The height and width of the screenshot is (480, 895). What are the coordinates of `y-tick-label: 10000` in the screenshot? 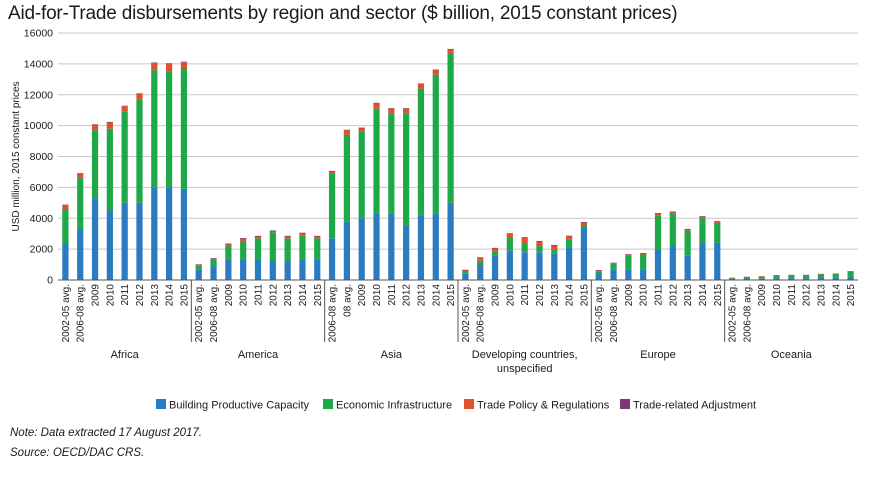 It's located at (38, 126).